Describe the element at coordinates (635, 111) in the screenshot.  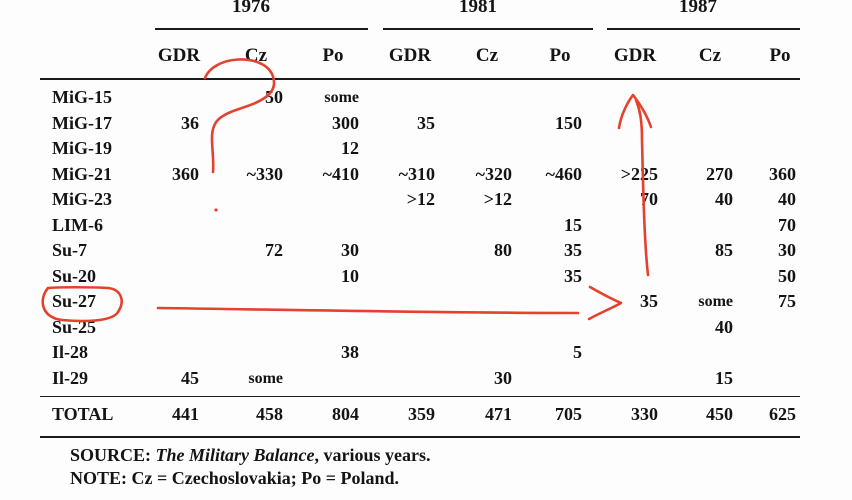
I see `arrowhead-up` at that location.